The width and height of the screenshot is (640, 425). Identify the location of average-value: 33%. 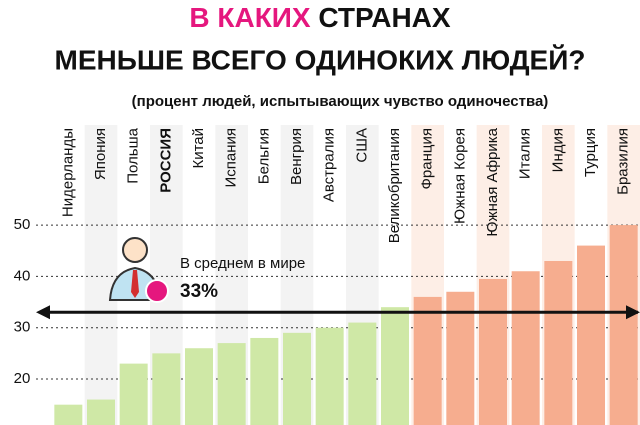
(199, 291).